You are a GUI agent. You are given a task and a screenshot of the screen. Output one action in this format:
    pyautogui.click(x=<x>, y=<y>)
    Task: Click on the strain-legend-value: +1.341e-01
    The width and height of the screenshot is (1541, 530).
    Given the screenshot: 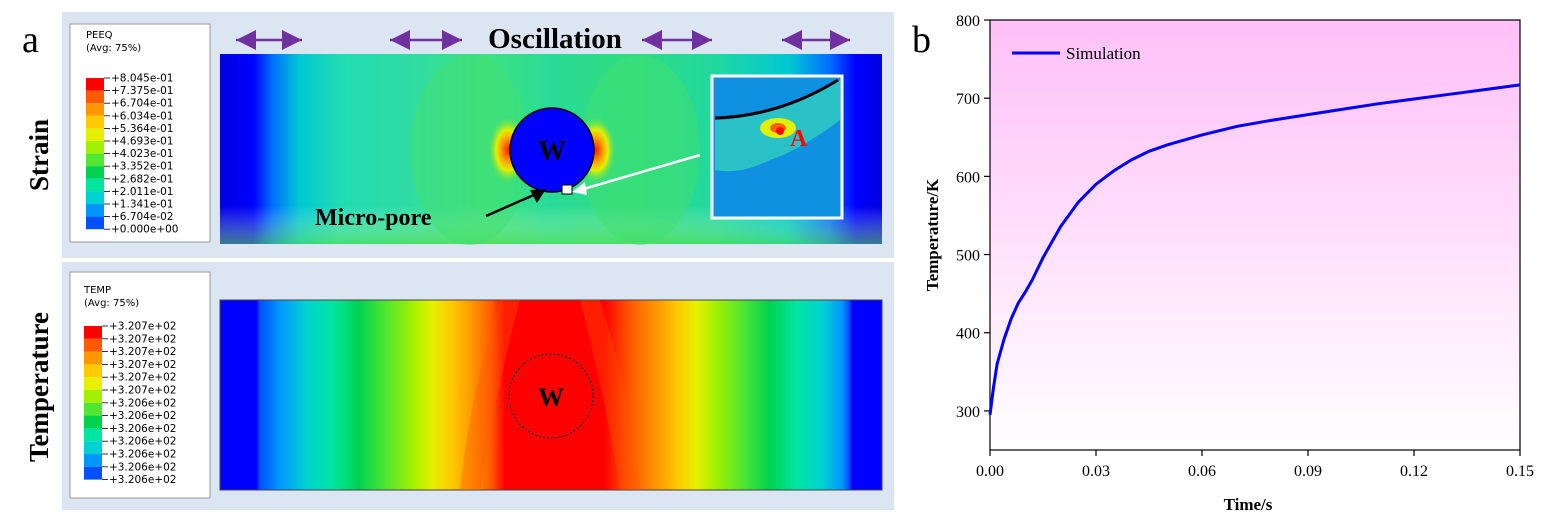 What is the action you would take?
    pyautogui.click(x=142, y=205)
    